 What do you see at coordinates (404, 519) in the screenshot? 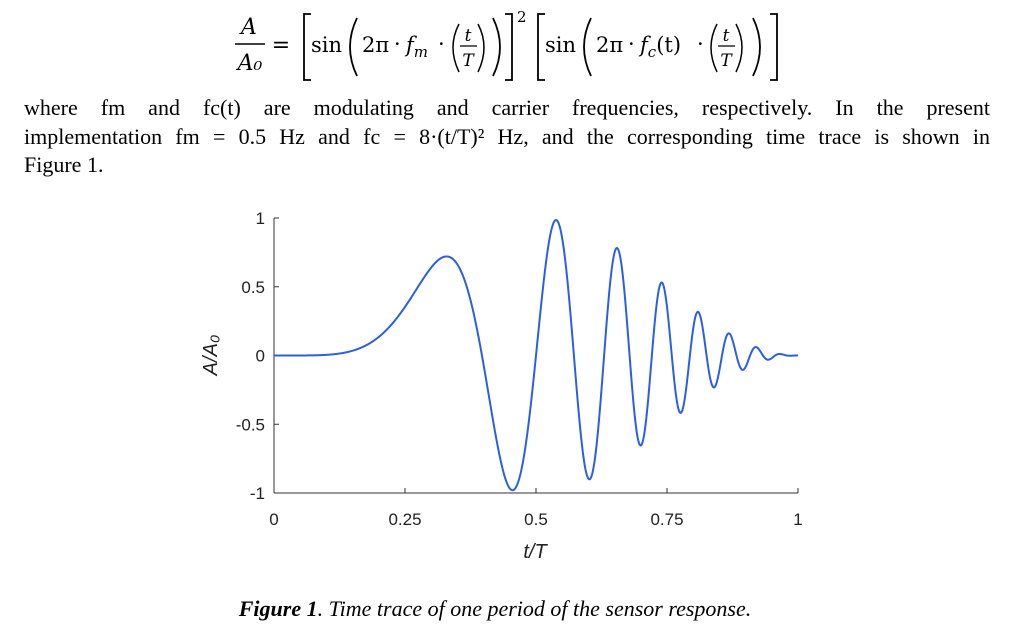
I see `x-tick-label: 0.25` at bounding box center [404, 519].